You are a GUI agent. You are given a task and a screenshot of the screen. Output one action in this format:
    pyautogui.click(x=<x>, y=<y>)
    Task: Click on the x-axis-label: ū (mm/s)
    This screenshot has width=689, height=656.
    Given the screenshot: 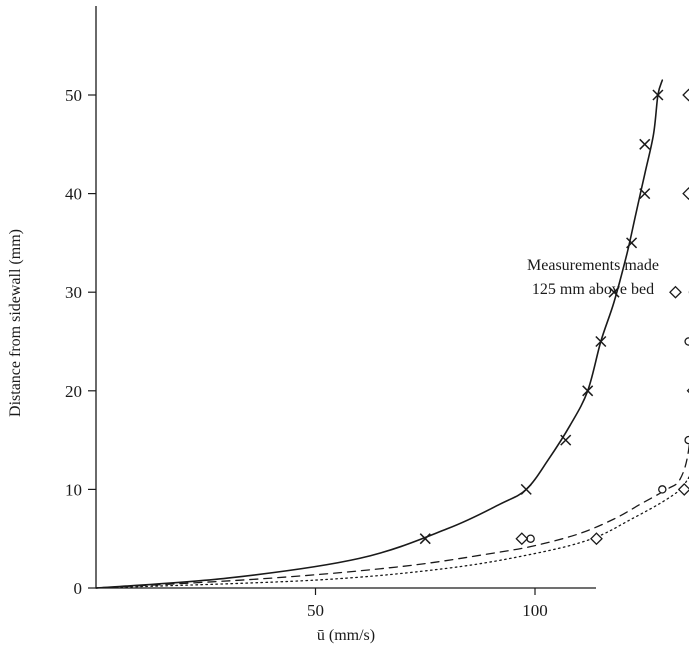 What is the action you would take?
    pyautogui.click(x=346, y=635)
    